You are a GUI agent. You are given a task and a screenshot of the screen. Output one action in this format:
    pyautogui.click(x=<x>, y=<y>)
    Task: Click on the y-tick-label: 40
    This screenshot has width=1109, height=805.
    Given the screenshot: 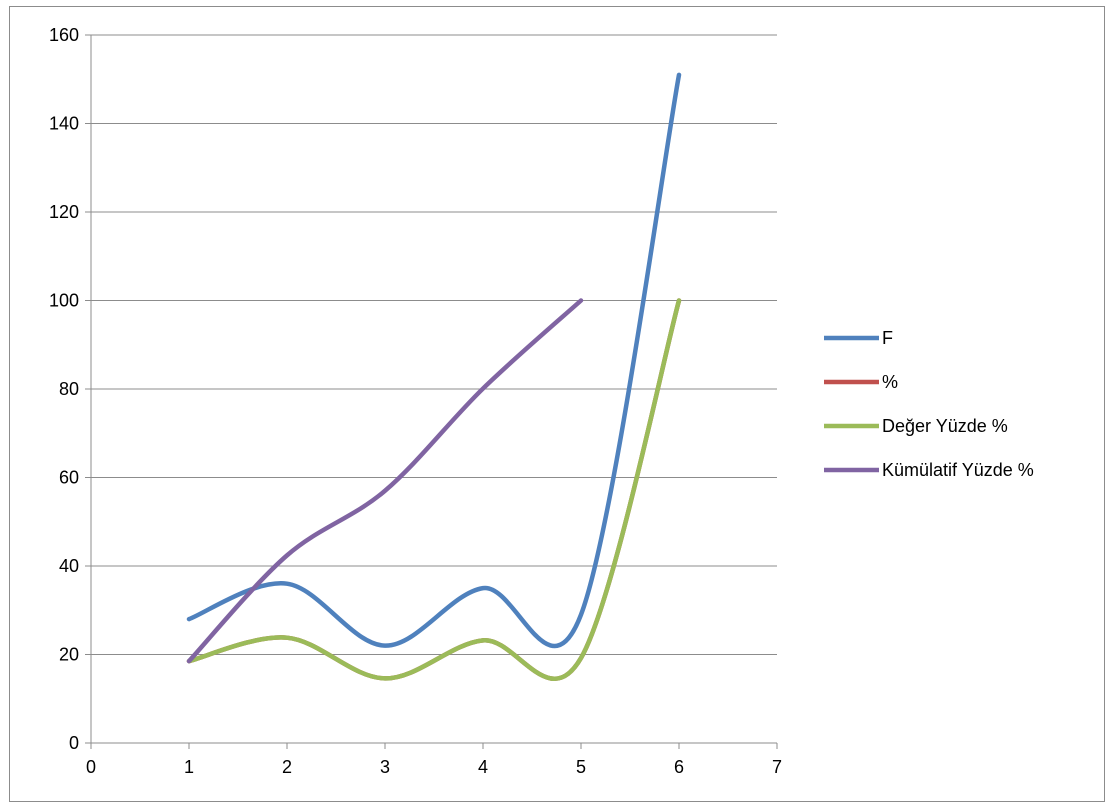 What is the action you would take?
    pyautogui.click(x=69, y=566)
    